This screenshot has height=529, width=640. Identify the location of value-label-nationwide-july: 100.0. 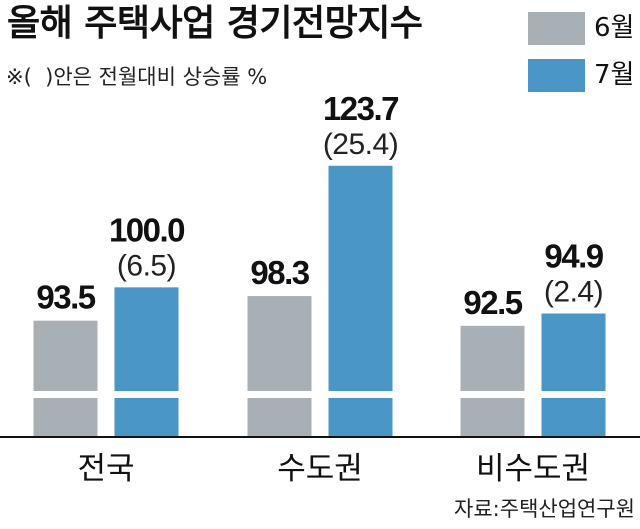
(146, 229).